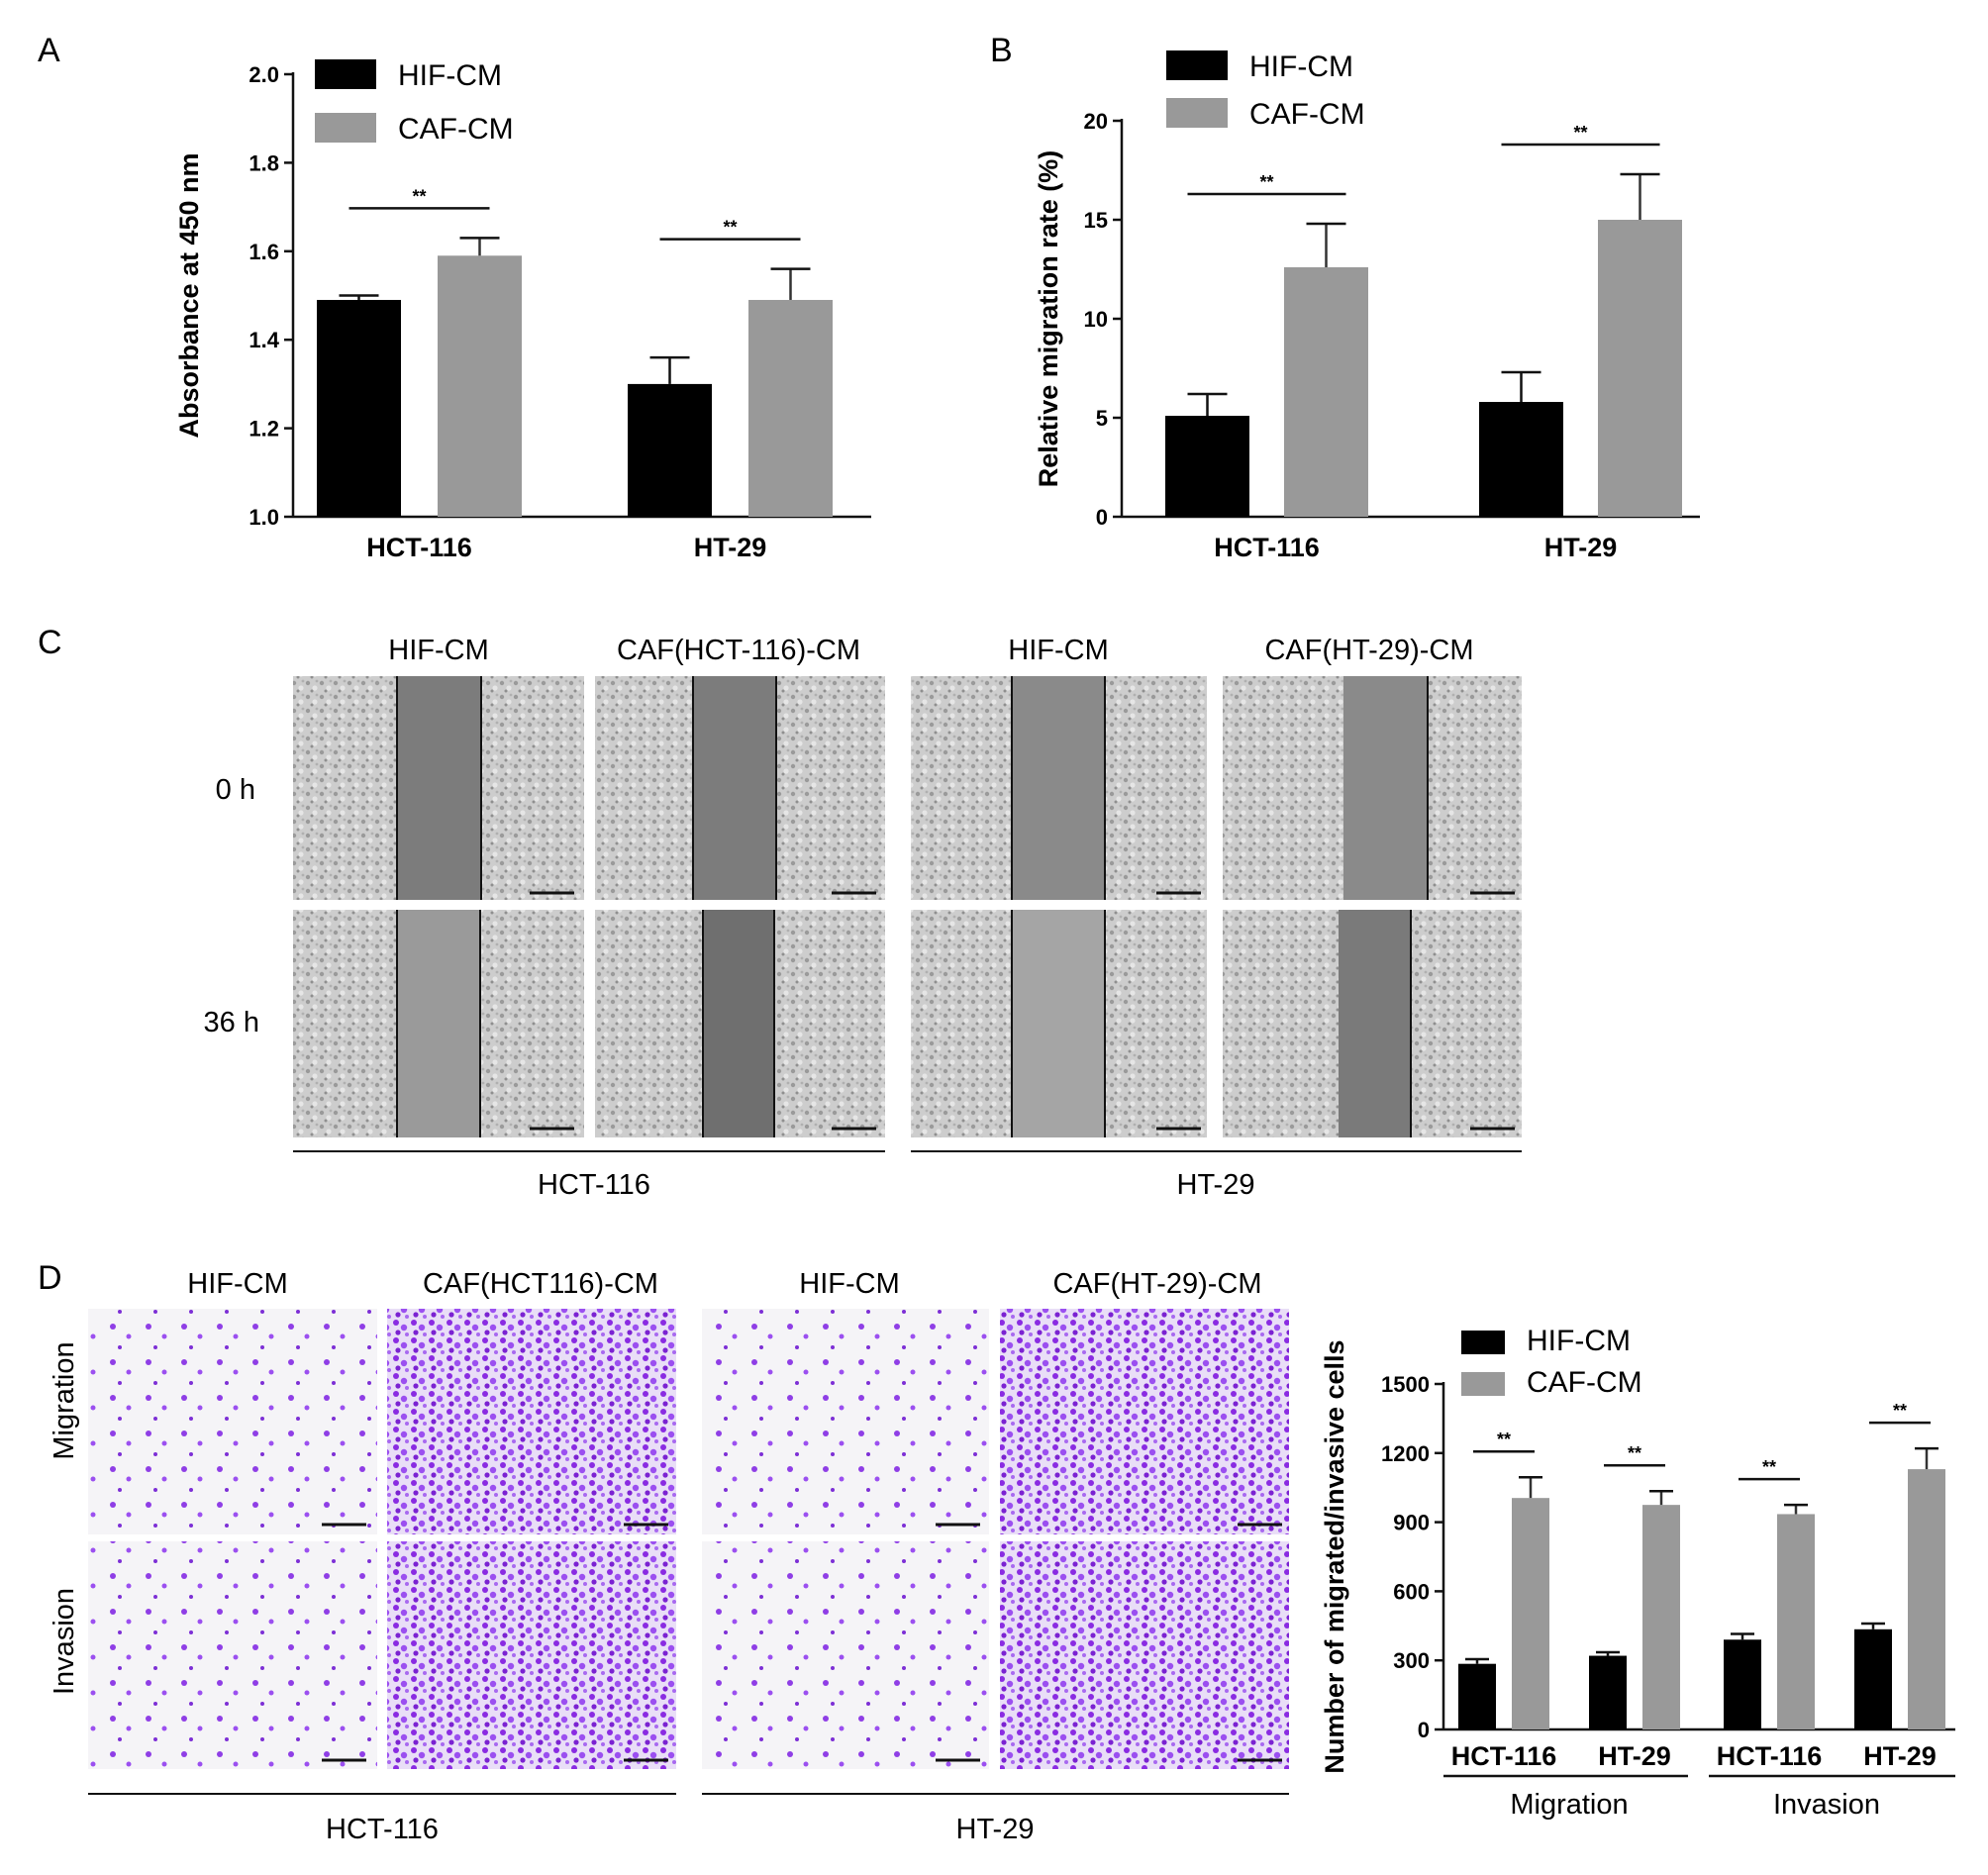 The width and height of the screenshot is (1988, 1875). What do you see at coordinates (1096, 319) in the screenshot?
I see `y-tick-label: 10` at bounding box center [1096, 319].